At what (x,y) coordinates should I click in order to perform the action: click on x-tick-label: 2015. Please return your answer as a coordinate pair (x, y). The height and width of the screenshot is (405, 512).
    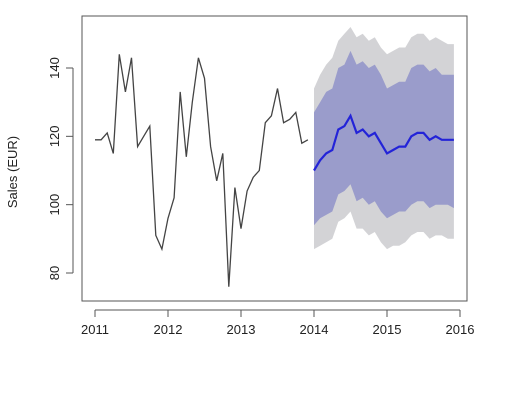
    Looking at the image, I should click on (387, 329).